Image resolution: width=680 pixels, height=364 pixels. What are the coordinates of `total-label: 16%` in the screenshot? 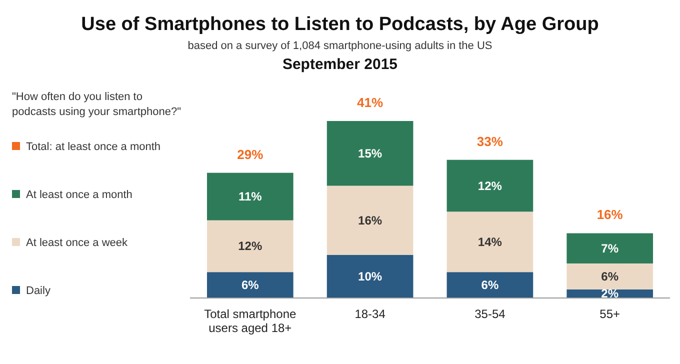 It's located at (610, 214).